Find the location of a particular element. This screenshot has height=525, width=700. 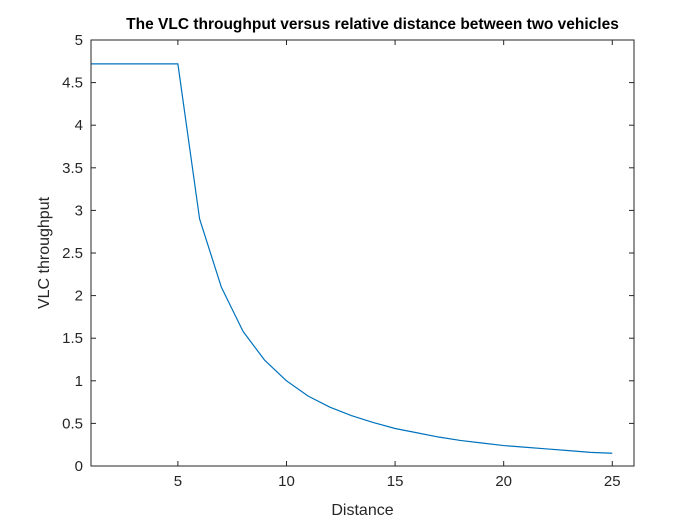

y-axis-label: VLC throughput is located at coordinates (44, 252).